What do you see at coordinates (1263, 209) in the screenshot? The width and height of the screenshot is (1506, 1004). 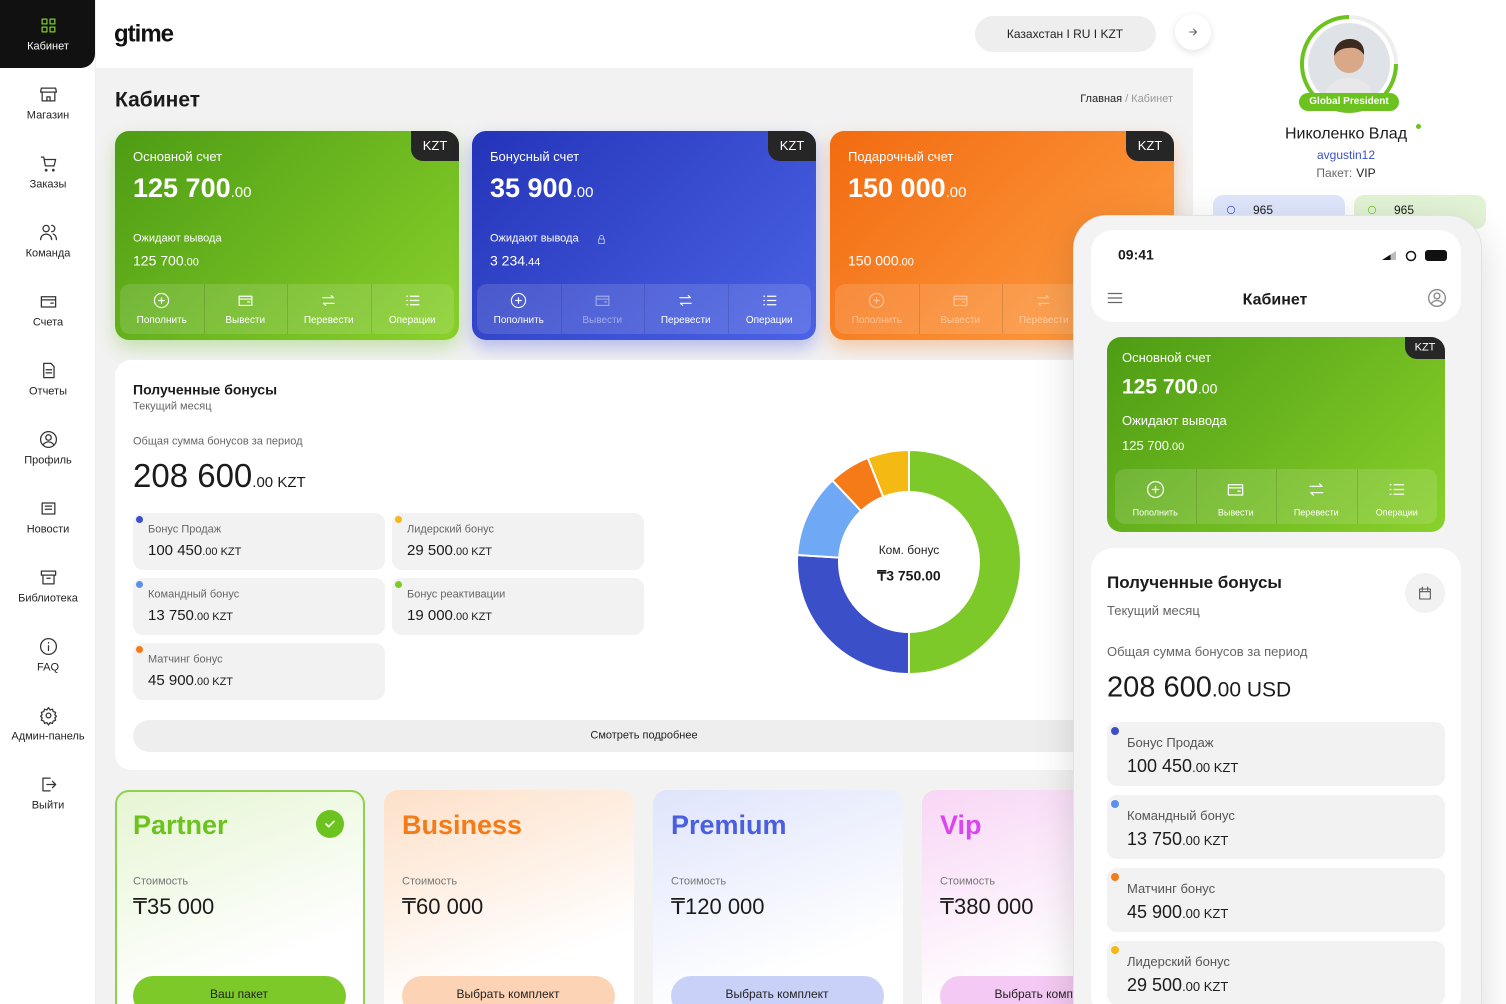 I see `stat-value: 965` at bounding box center [1263, 209].